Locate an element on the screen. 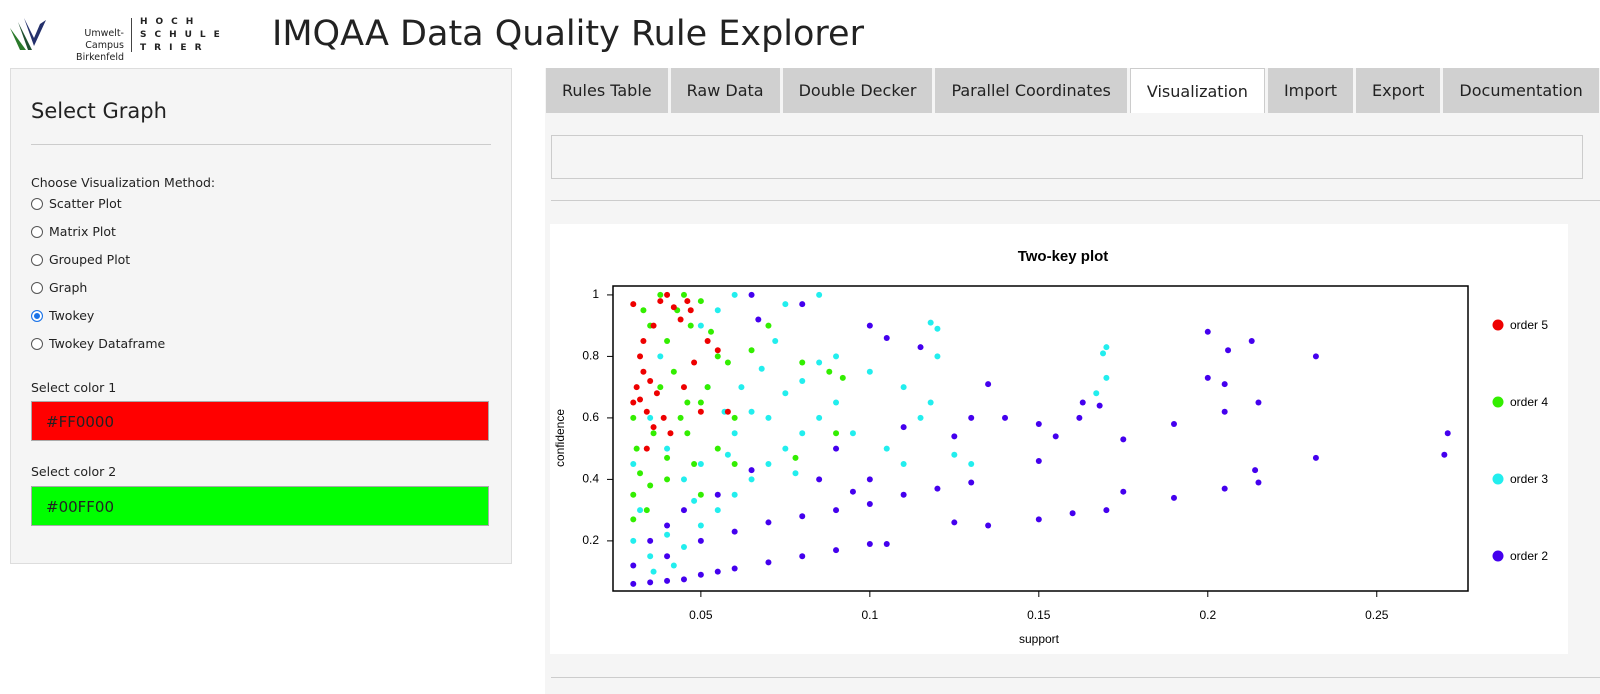 Image resolution: width=1600 pixels, height=694 pixels. field-label: Select color 2 is located at coordinates (74, 471).